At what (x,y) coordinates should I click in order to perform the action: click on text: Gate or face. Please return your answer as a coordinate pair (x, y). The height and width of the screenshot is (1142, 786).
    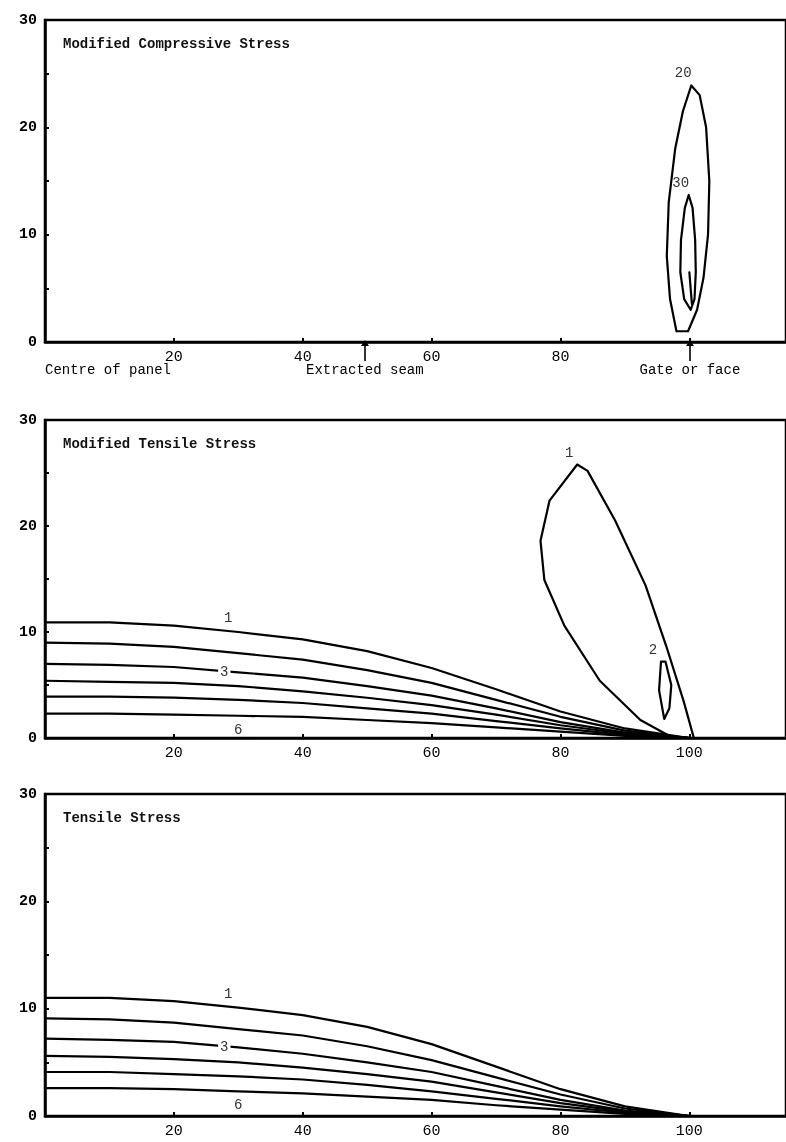
    Looking at the image, I should click on (690, 370).